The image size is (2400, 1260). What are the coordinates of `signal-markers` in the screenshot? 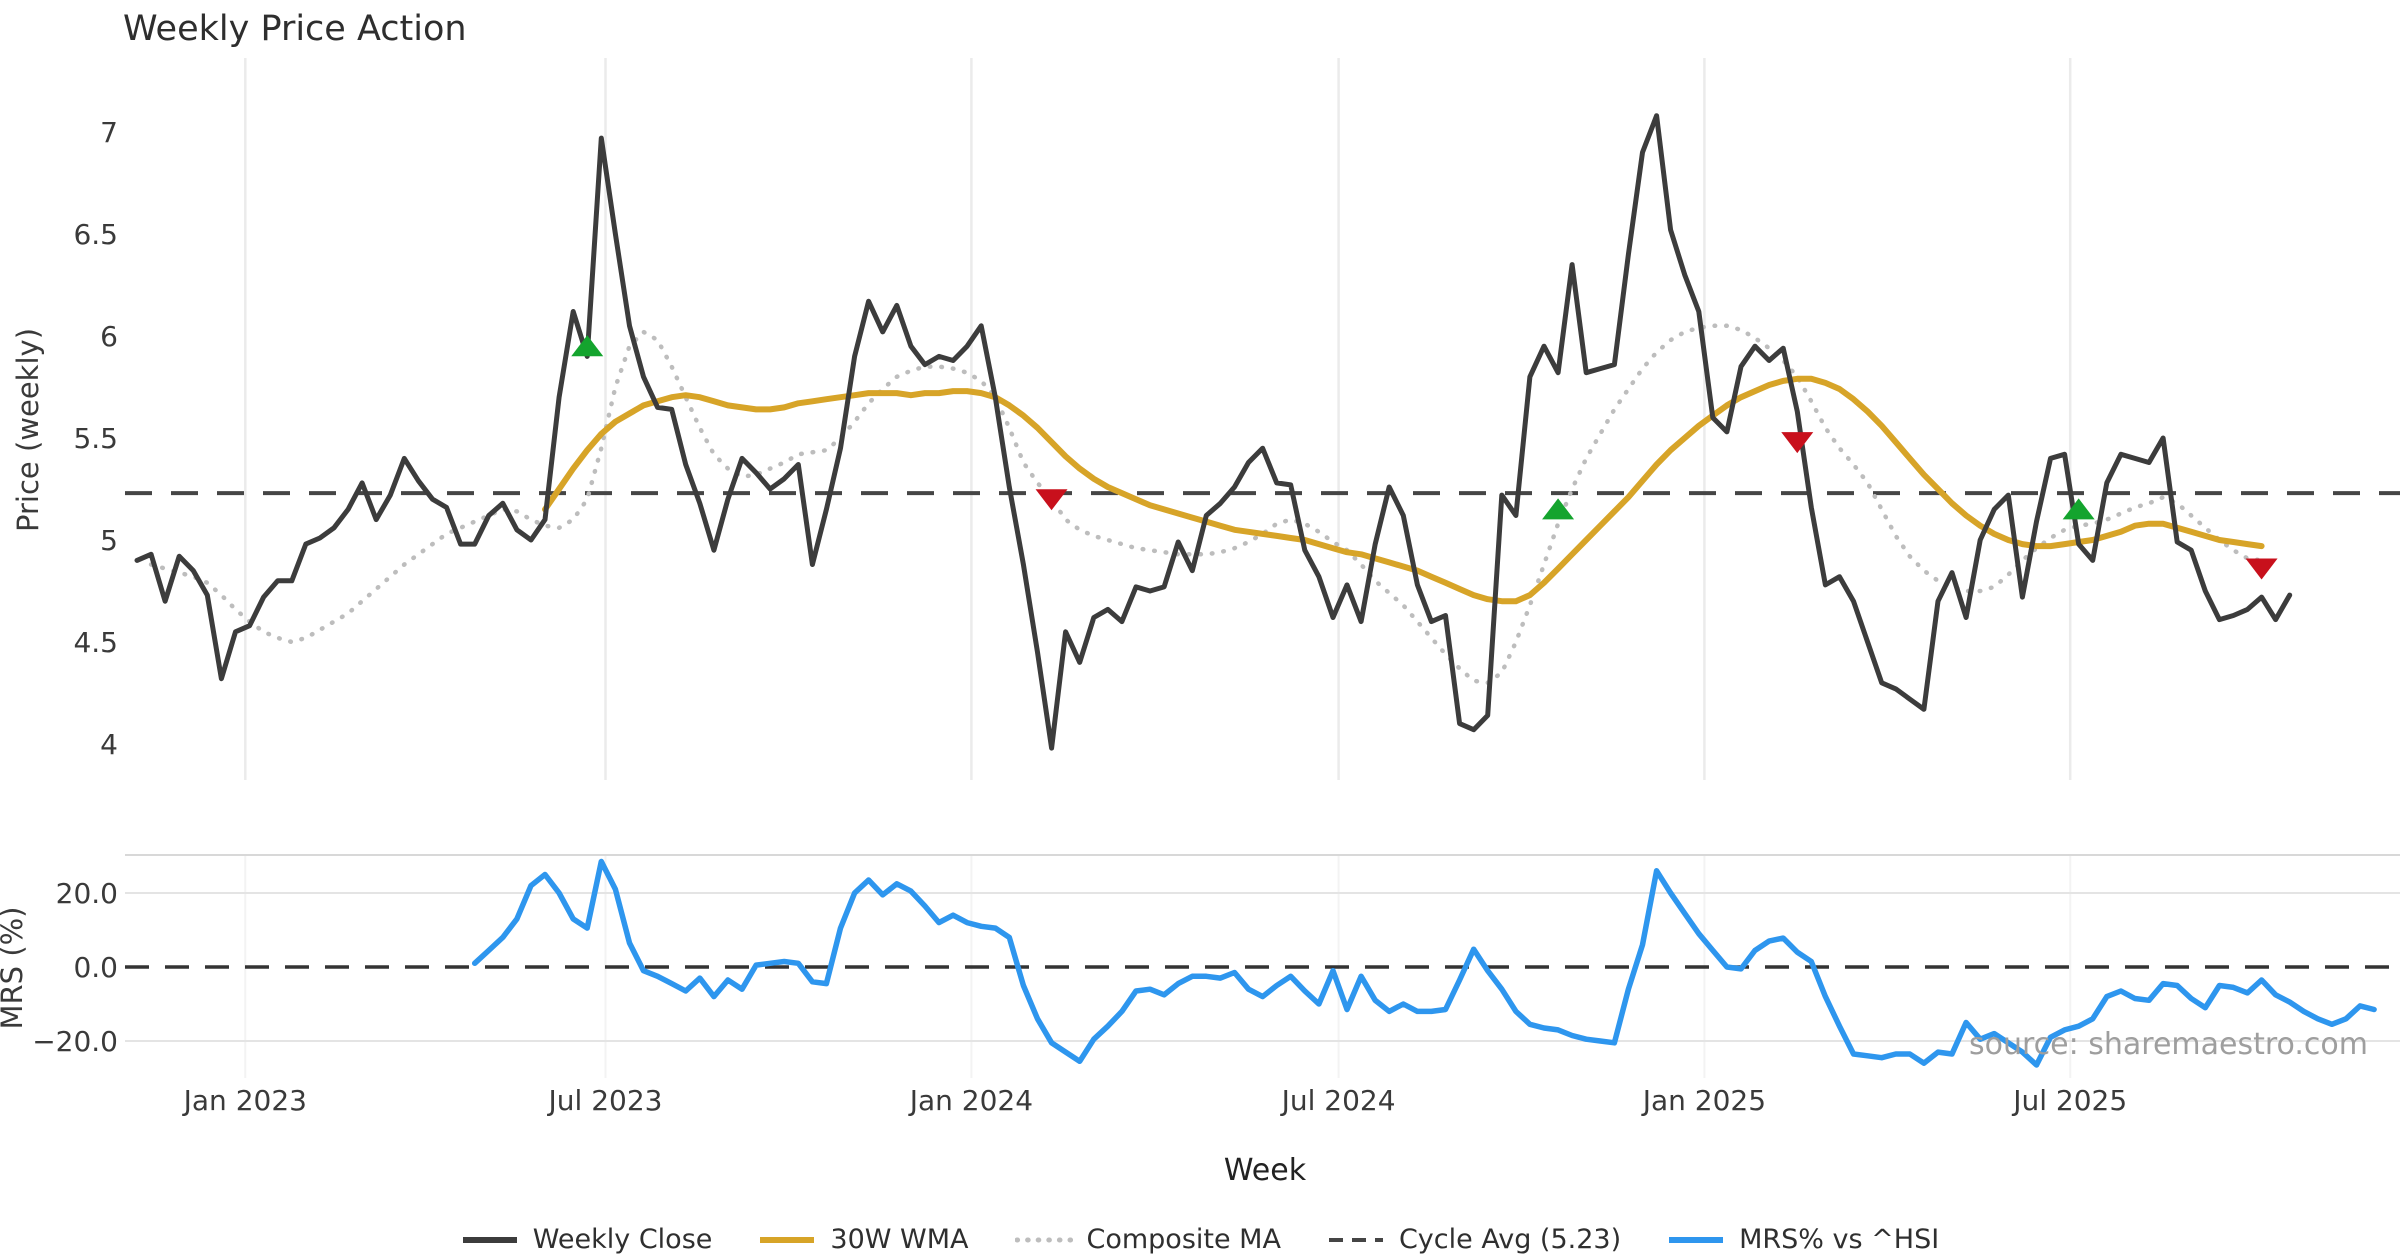 It's located at (1424, 457).